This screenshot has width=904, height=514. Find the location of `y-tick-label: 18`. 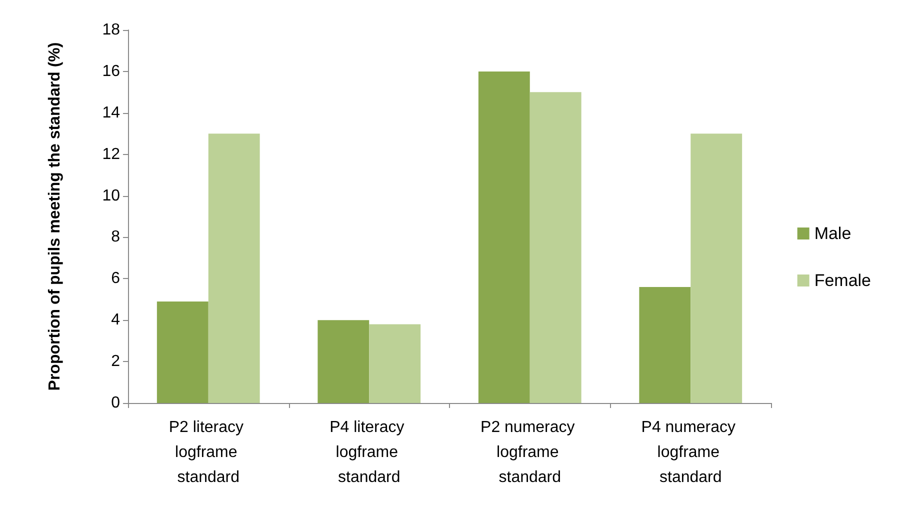

y-tick-label: 18 is located at coordinates (111, 30).